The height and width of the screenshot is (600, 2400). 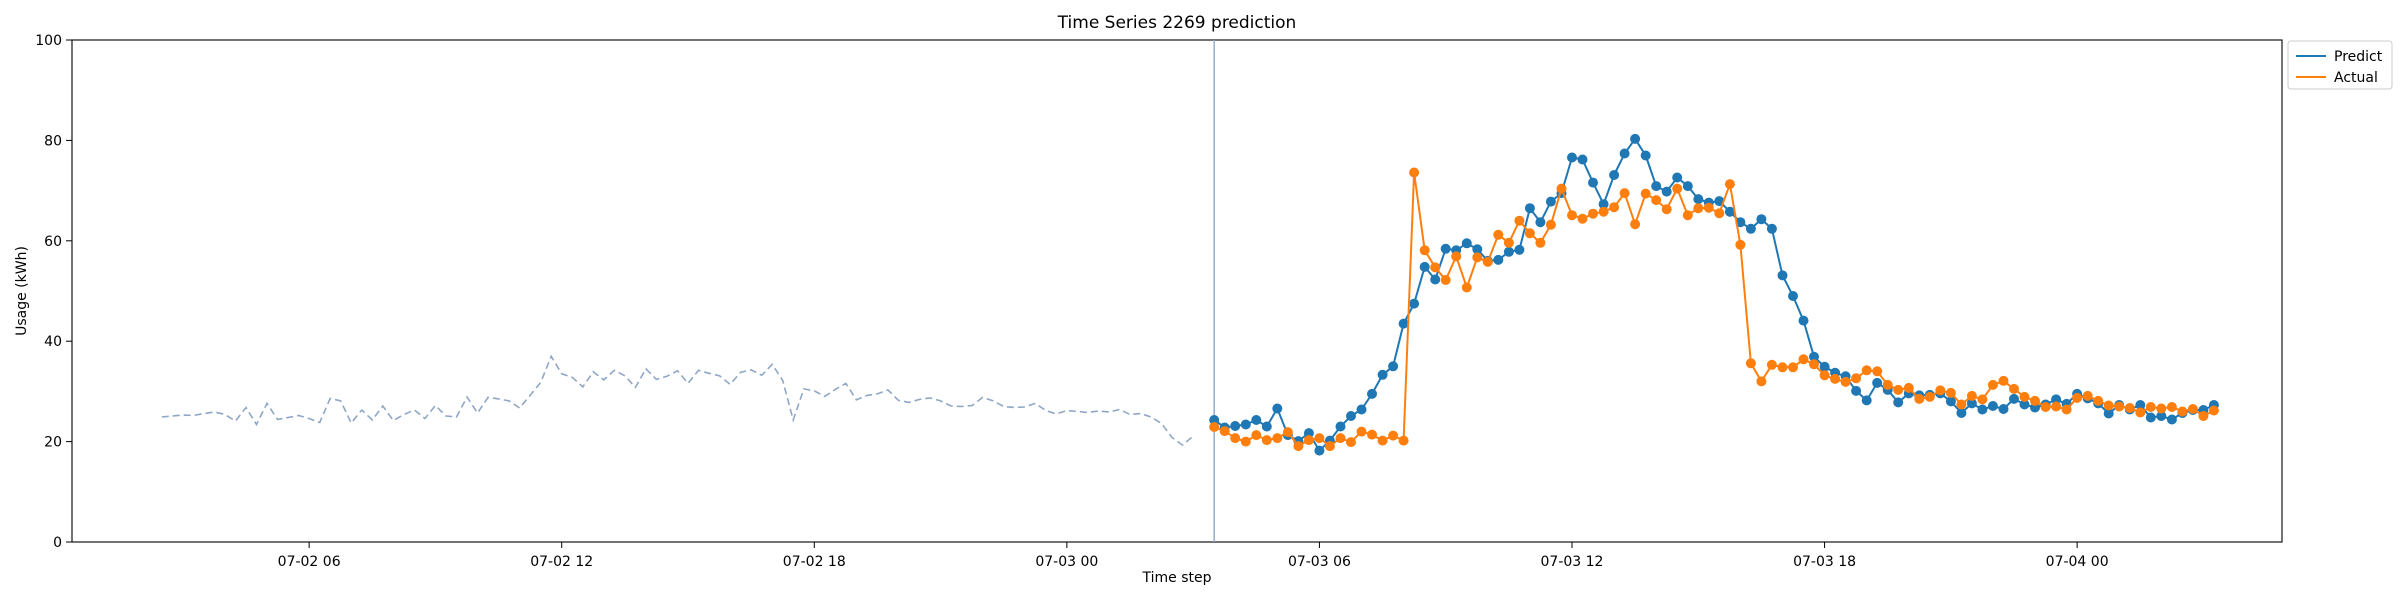 What do you see at coordinates (309, 562) in the screenshot?
I see `x-tick-label: 07-02 06` at bounding box center [309, 562].